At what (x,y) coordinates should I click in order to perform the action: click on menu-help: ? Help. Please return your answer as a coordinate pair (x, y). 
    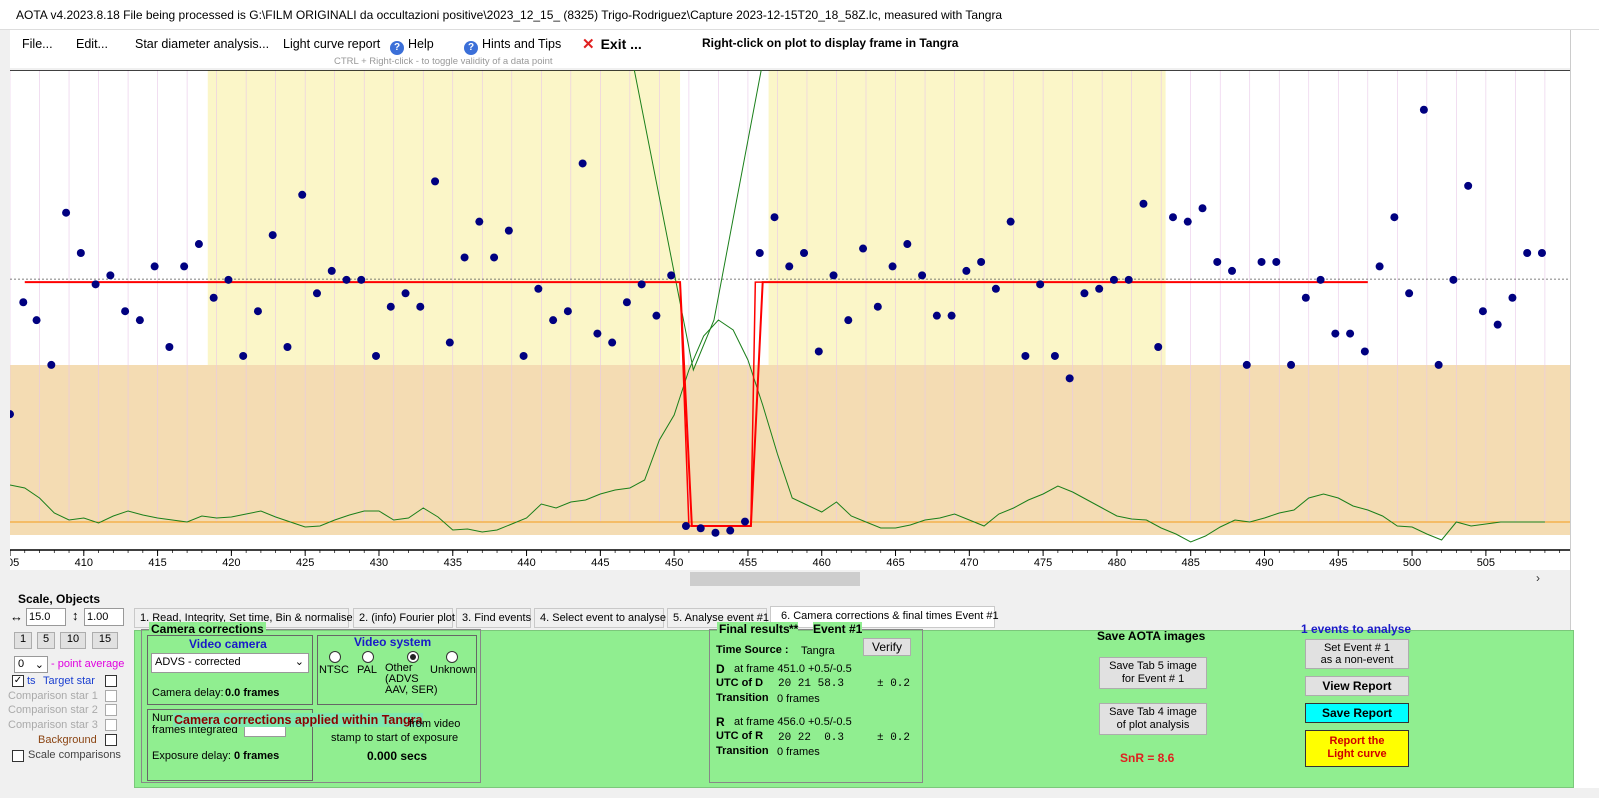
    Looking at the image, I should click on (412, 46).